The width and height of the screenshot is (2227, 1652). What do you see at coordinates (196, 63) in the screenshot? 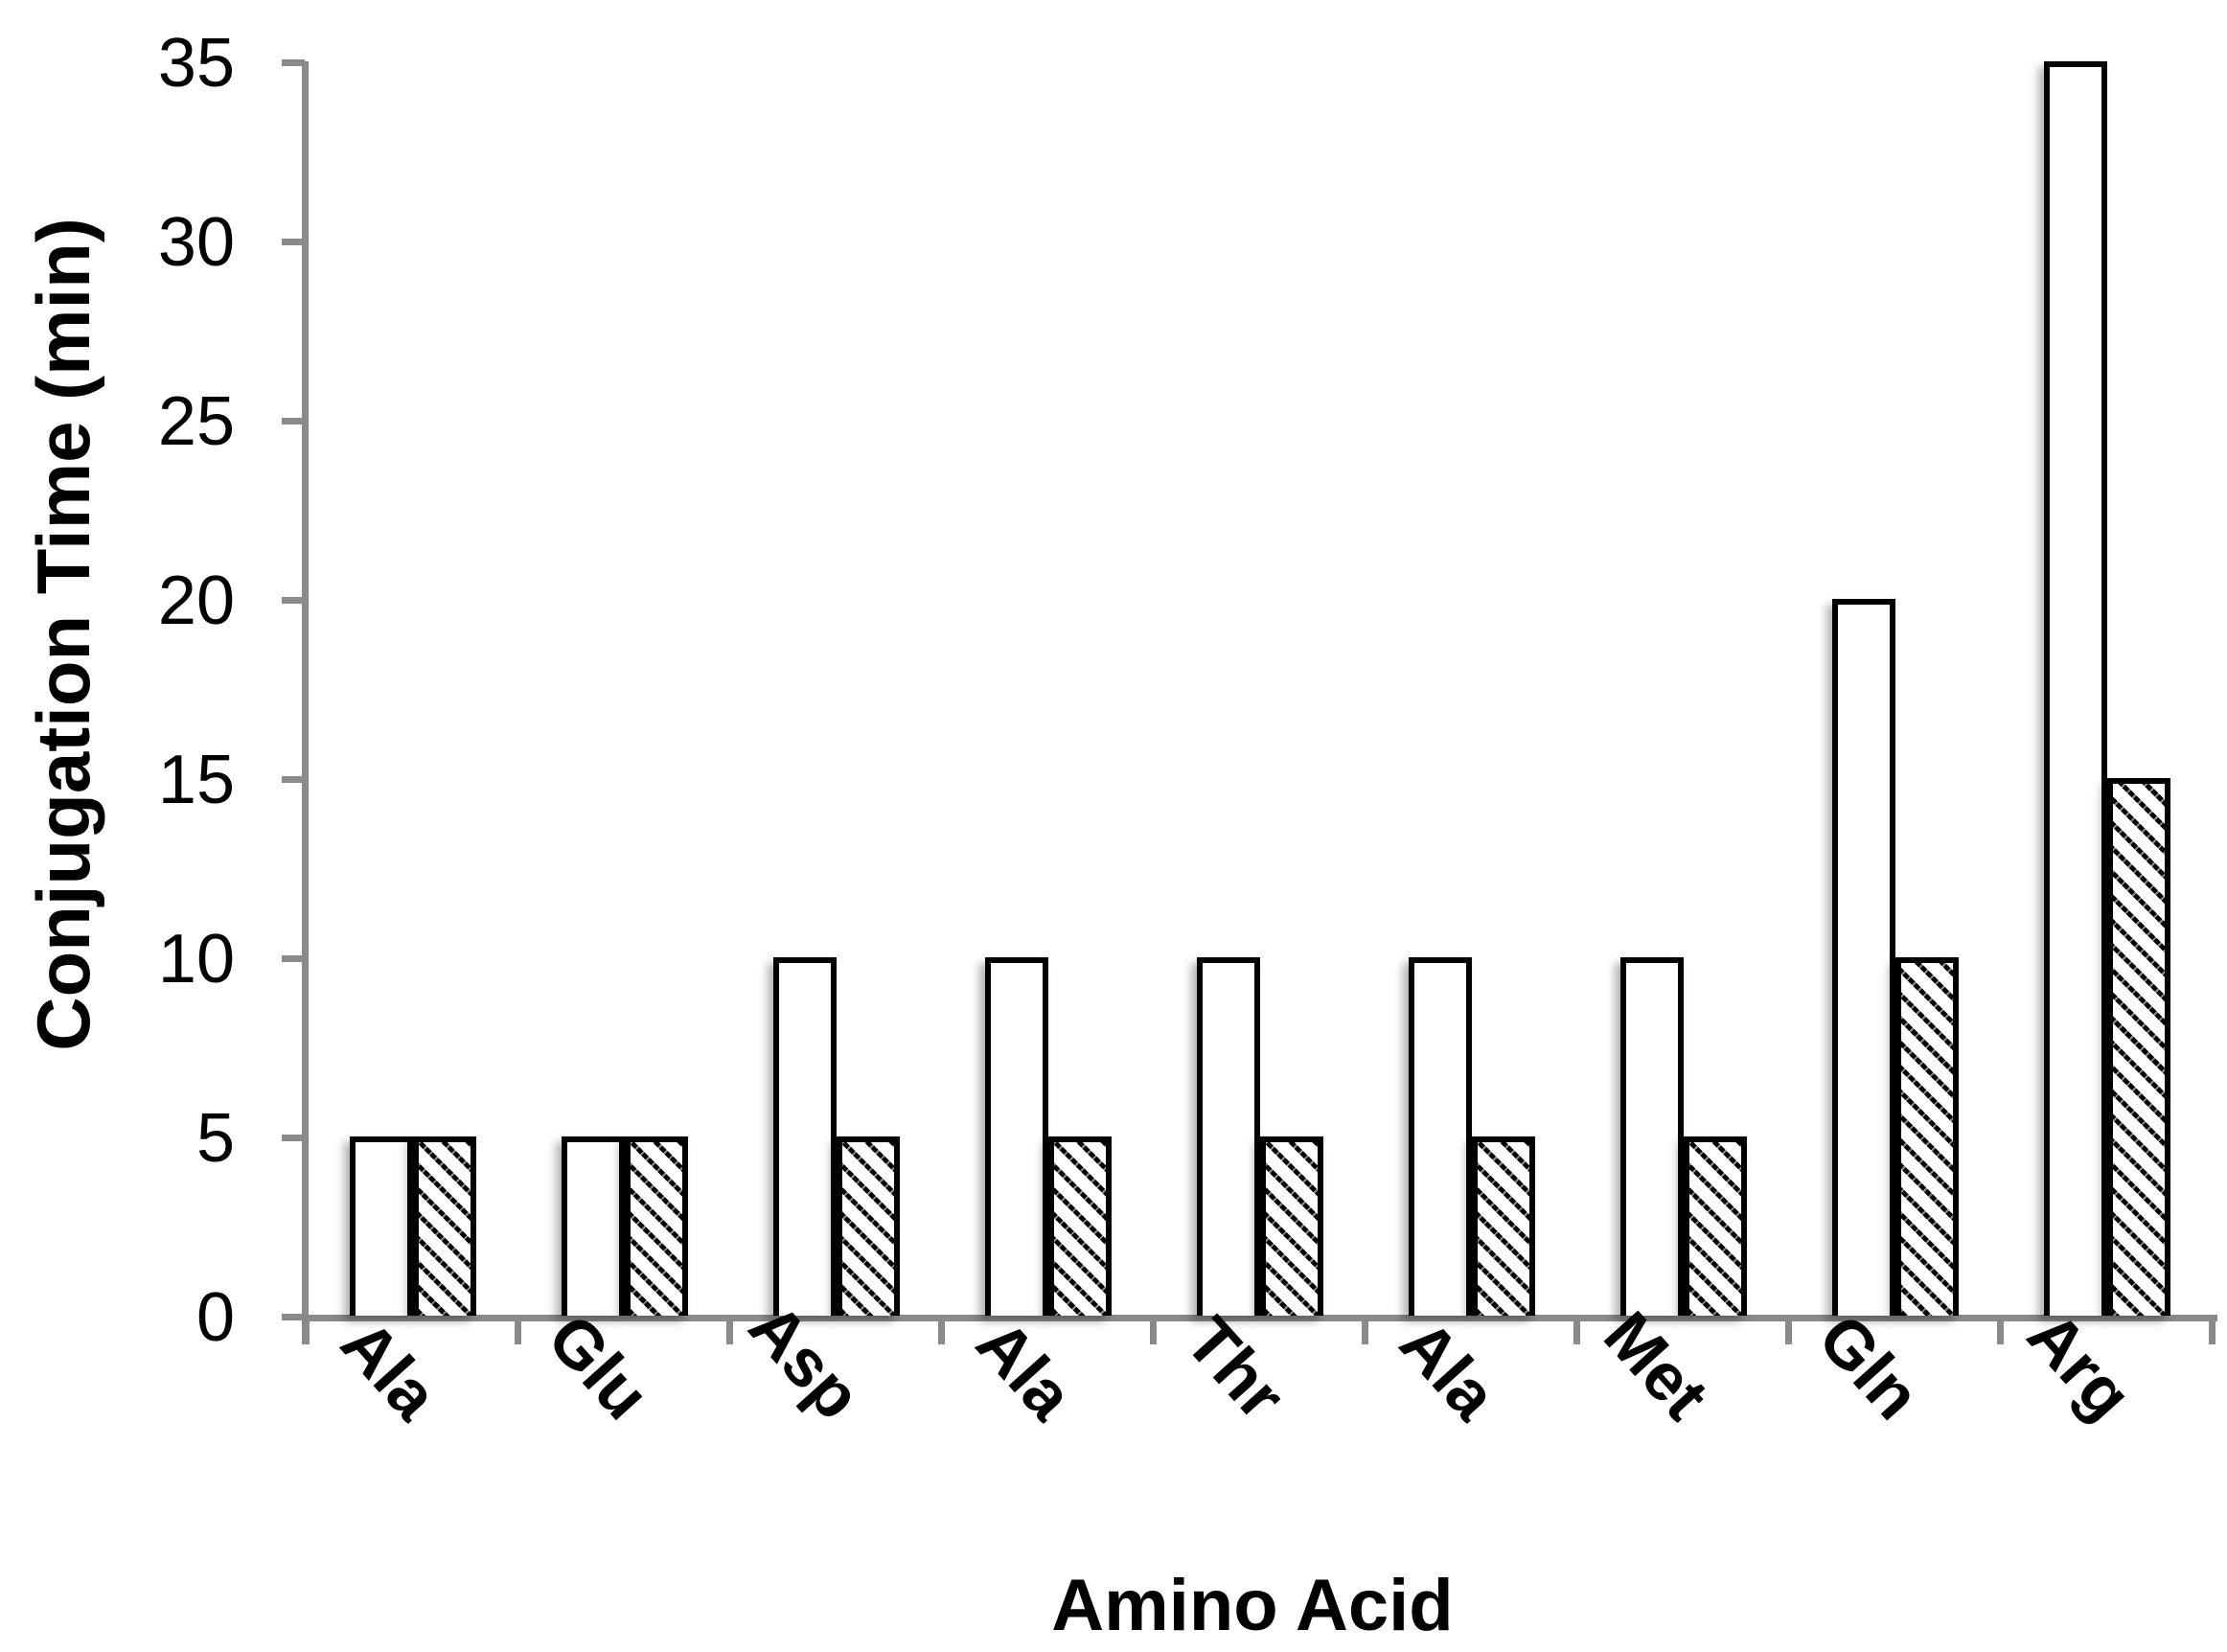
I see `y-tick-label: 35` at bounding box center [196, 63].